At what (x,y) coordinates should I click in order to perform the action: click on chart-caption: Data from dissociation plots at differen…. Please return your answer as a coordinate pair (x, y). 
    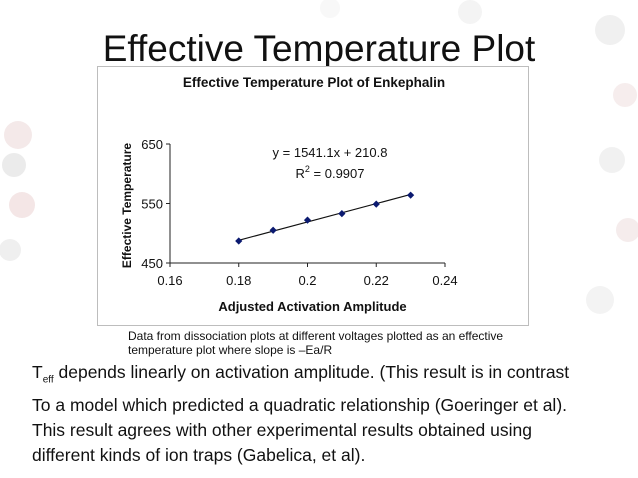
    Looking at the image, I should click on (338, 343).